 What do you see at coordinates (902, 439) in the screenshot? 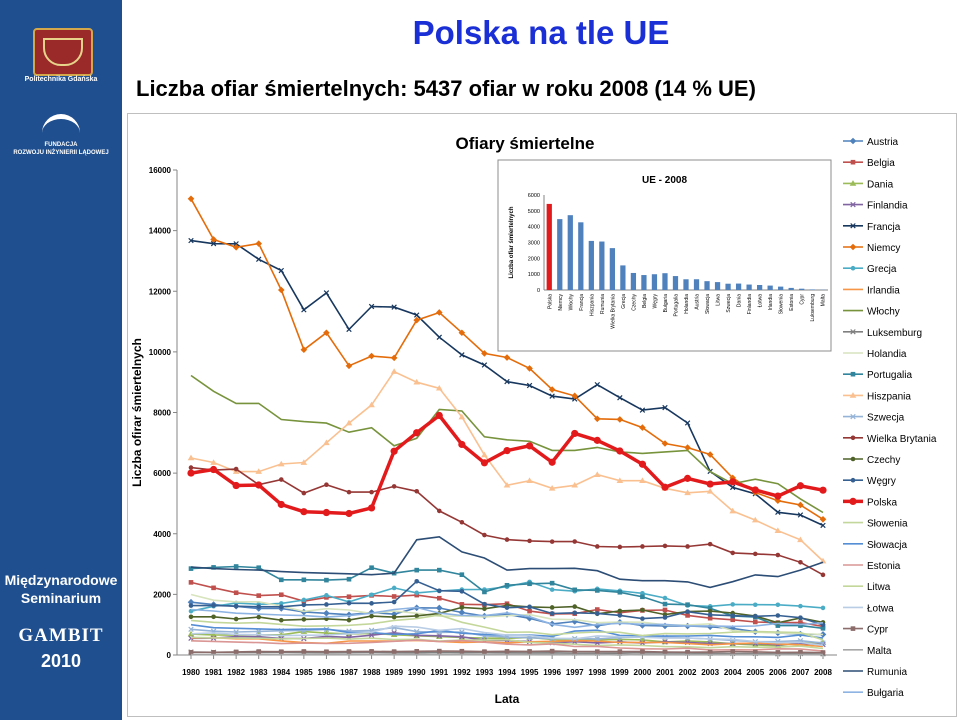
I see `legend-label: Wielka Brytania` at bounding box center [902, 439].